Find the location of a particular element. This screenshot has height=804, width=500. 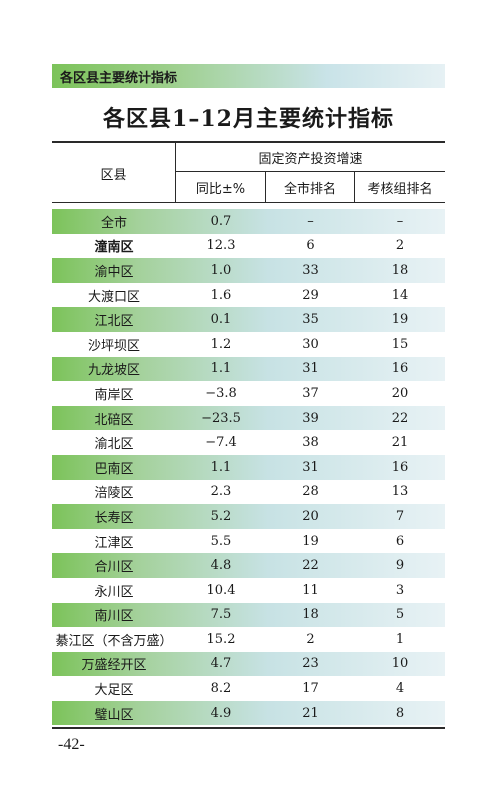

table-row: 大足区 8.2 17 4 is located at coordinates (248, 688).